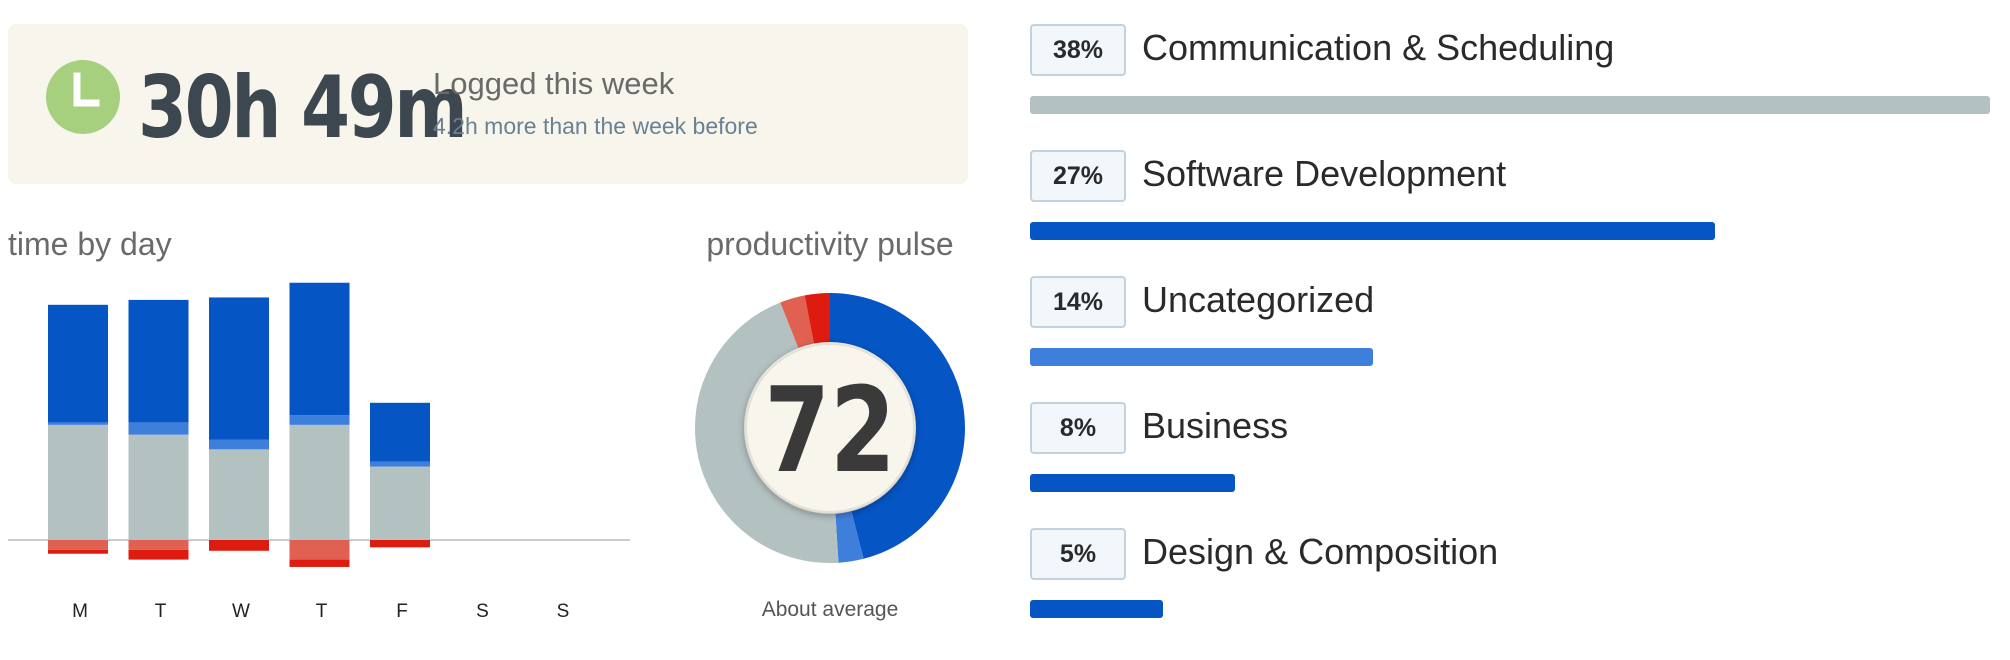 The height and width of the screenshot is (660, 2010). Describe the element at coordinates (303, 108) in the screenshot. I see `total-logged-time: 30h 49m` at that location.